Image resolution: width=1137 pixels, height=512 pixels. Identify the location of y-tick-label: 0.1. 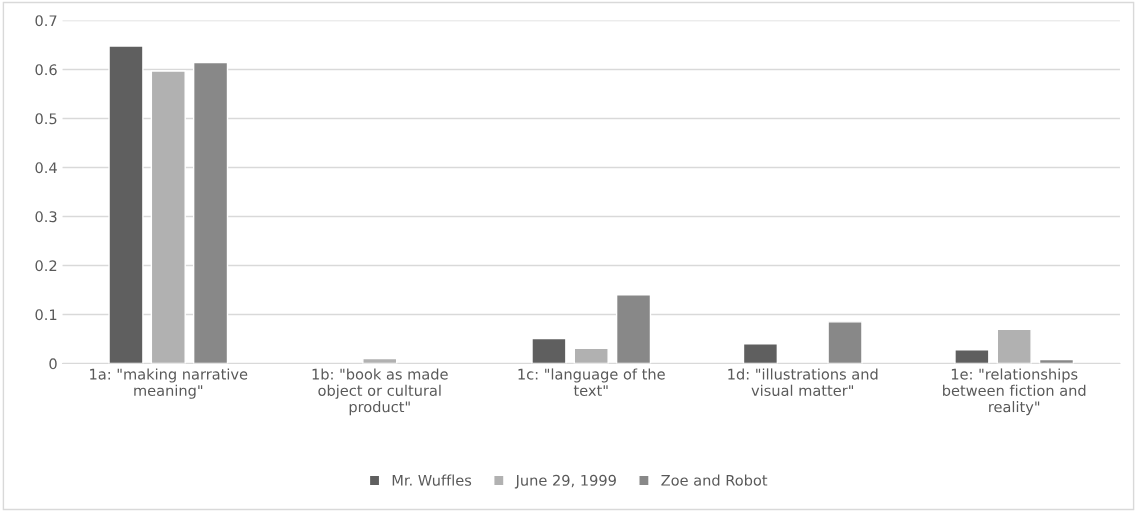
(46, 315).